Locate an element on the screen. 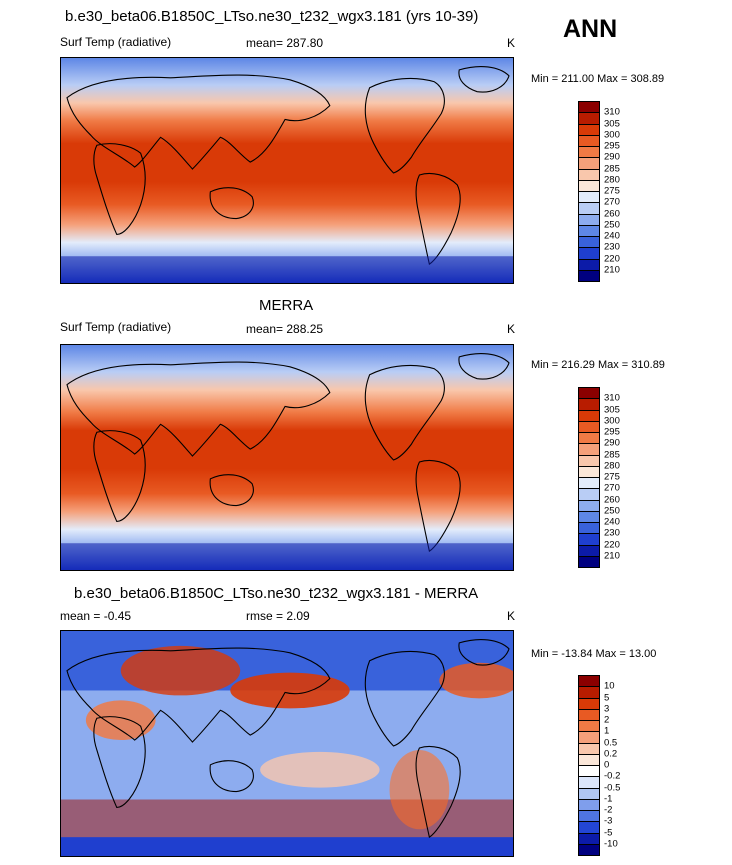 The image size is (732, 865). panel-2-minmax: Min = 216.29 Max = 310.89 is located at coordinates (598, 365).